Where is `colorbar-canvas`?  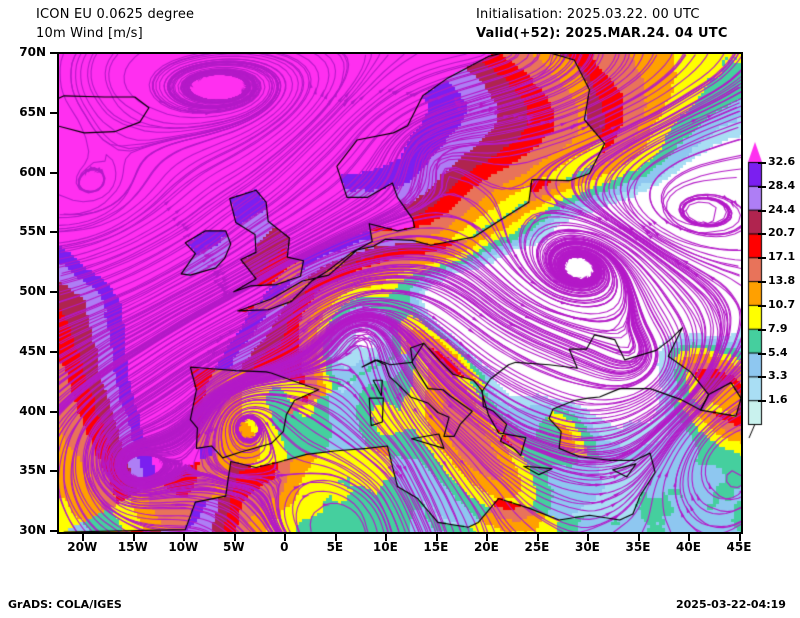 colorbar-canvas is located at coordinates (771, 290).